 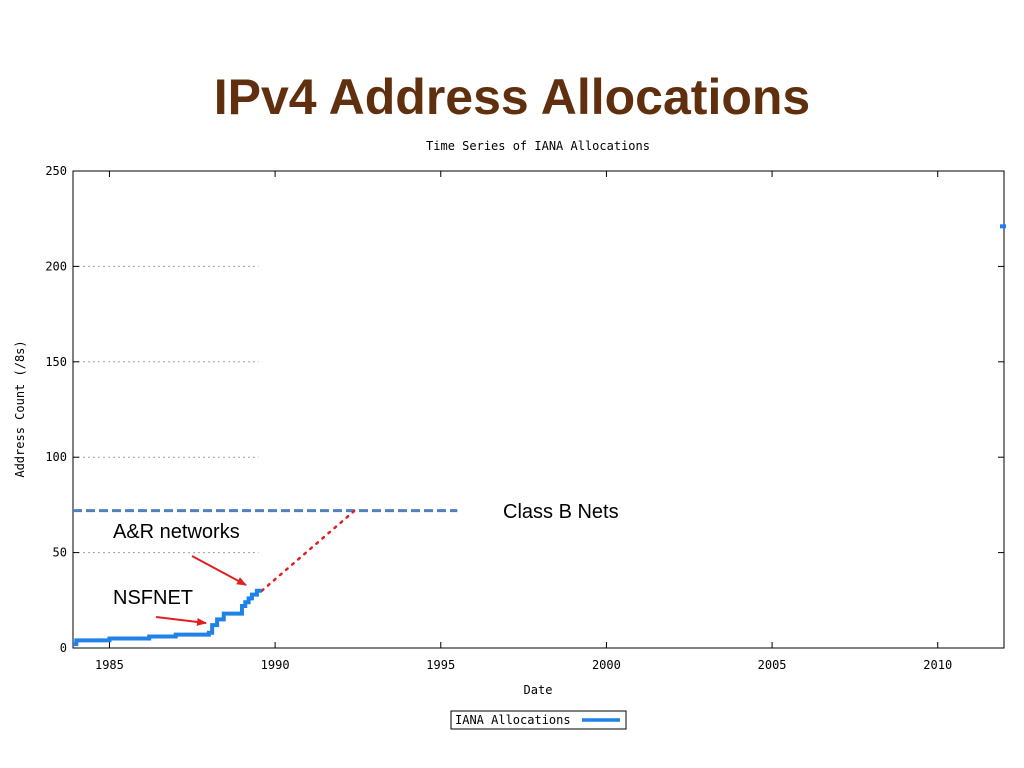 I want to click on x-tick-label-2005: 2005, so click(x=772, y=665).